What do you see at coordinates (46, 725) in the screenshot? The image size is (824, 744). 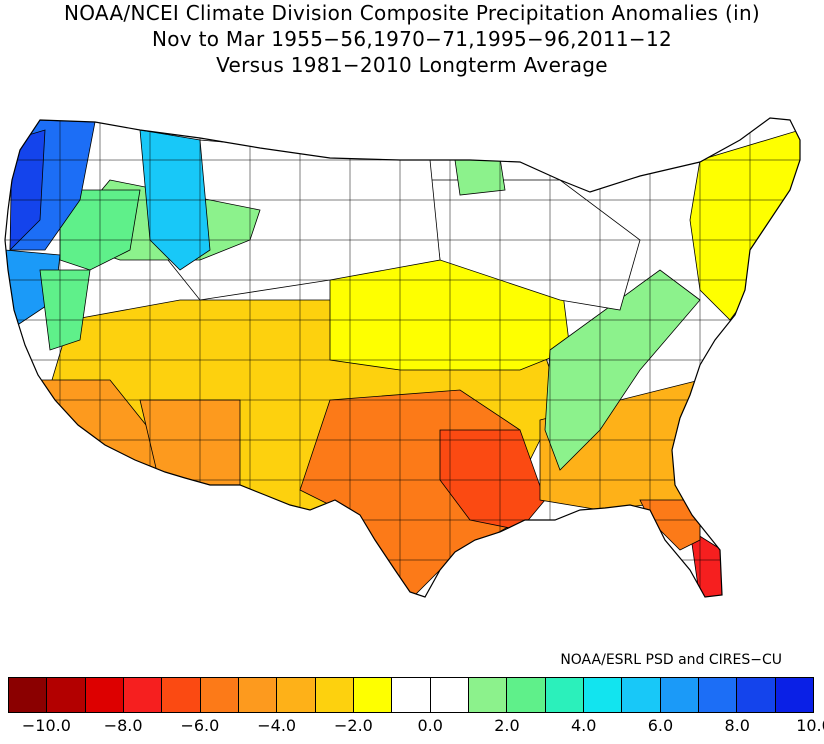 I see `colorbar-tick-label: −10.0` at bounding box center [46, 725].